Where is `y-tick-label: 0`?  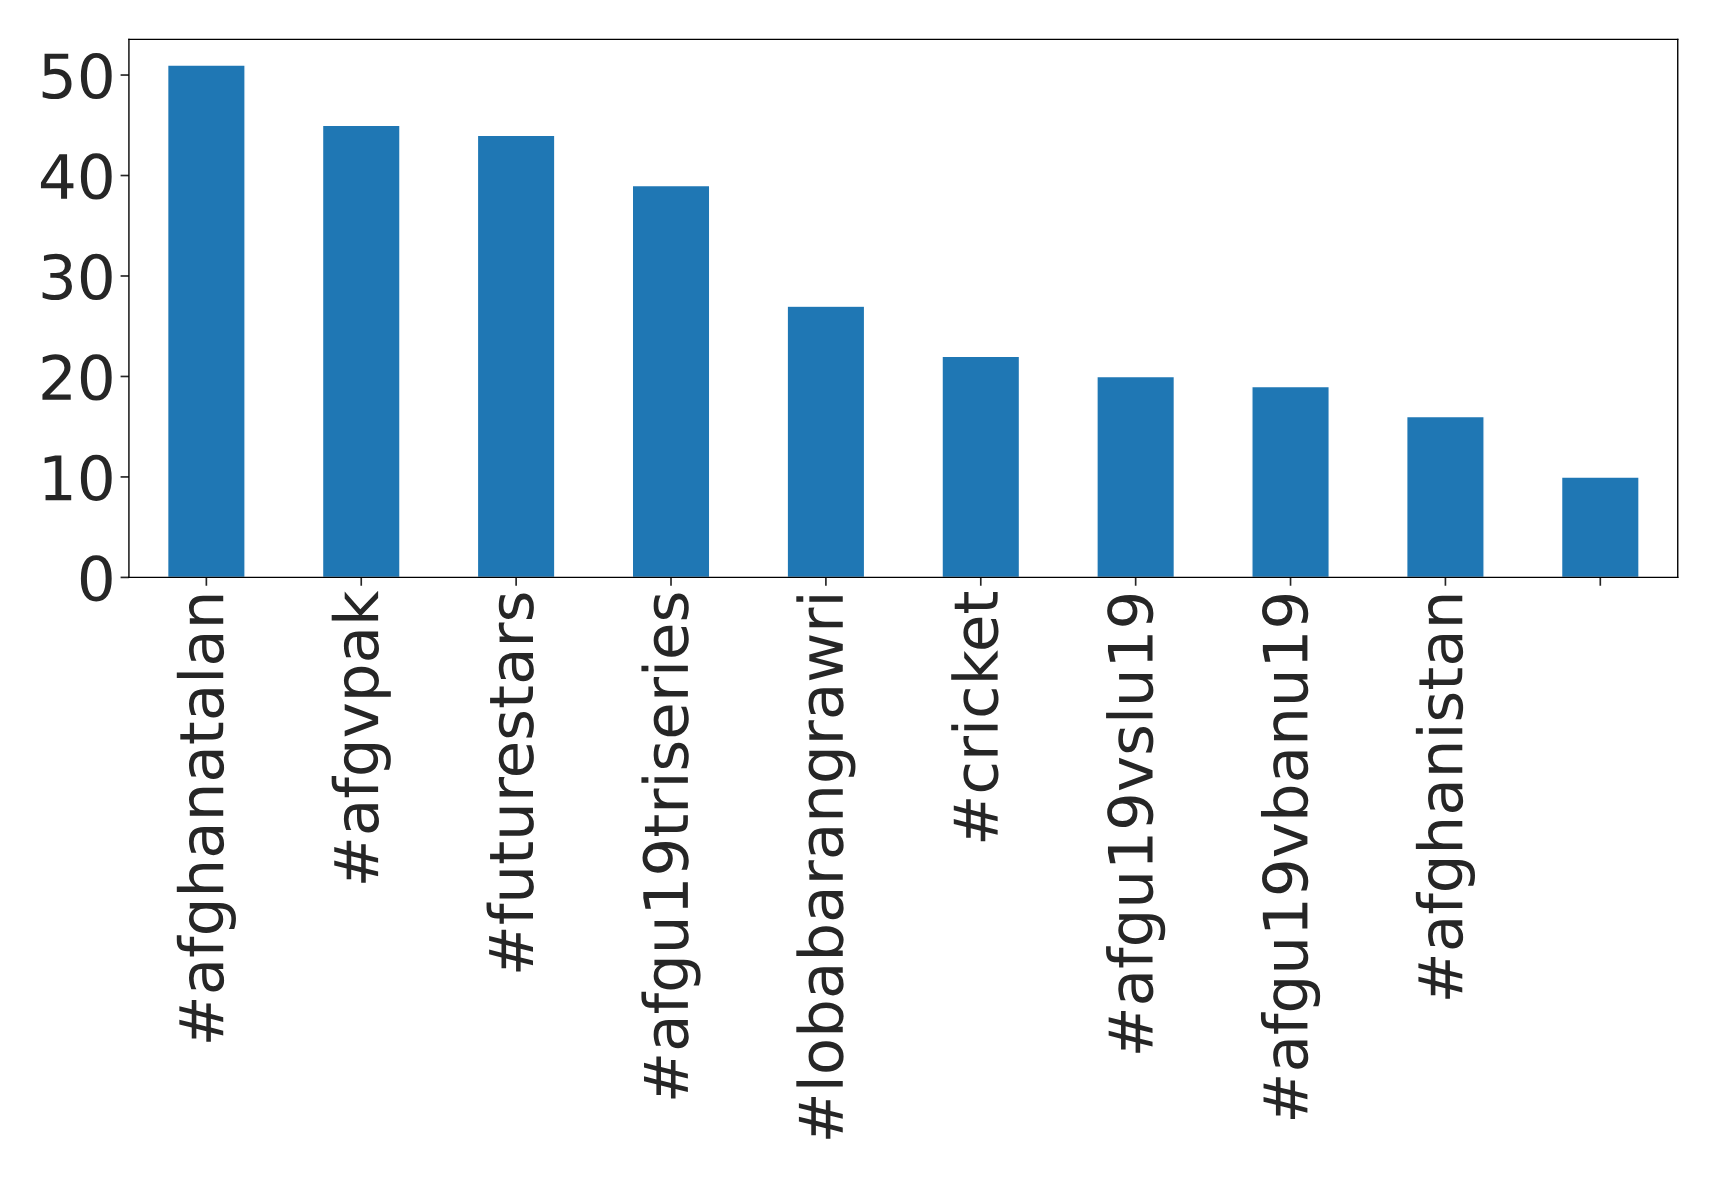
y-tick-label: 0 is located at coordinates (96, 578).